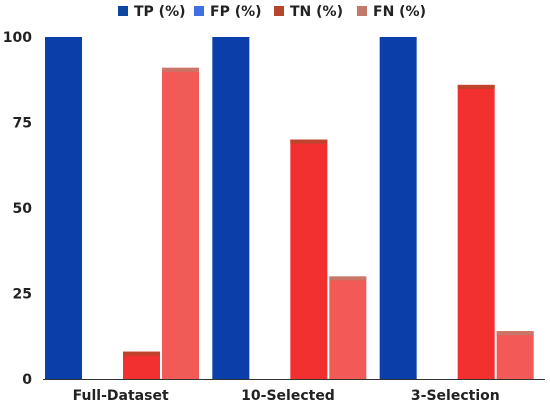 This screenshot has width=550, height=409. What do you see at coordinates (22, 295) in the screenshot?
I see `y-tick-label: 25` at bounding box center [22, 295].